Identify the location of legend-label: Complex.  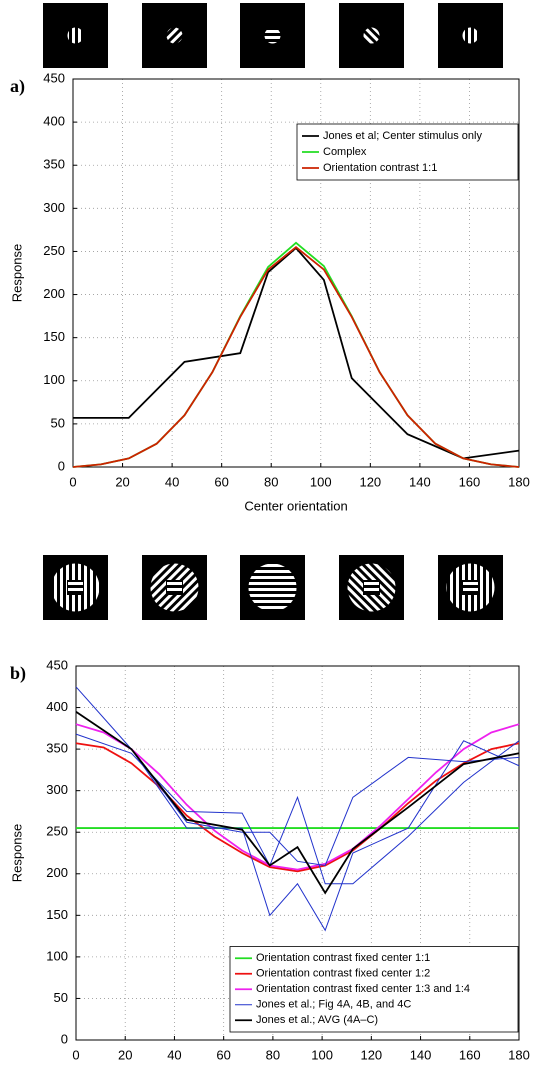
(345, 152).